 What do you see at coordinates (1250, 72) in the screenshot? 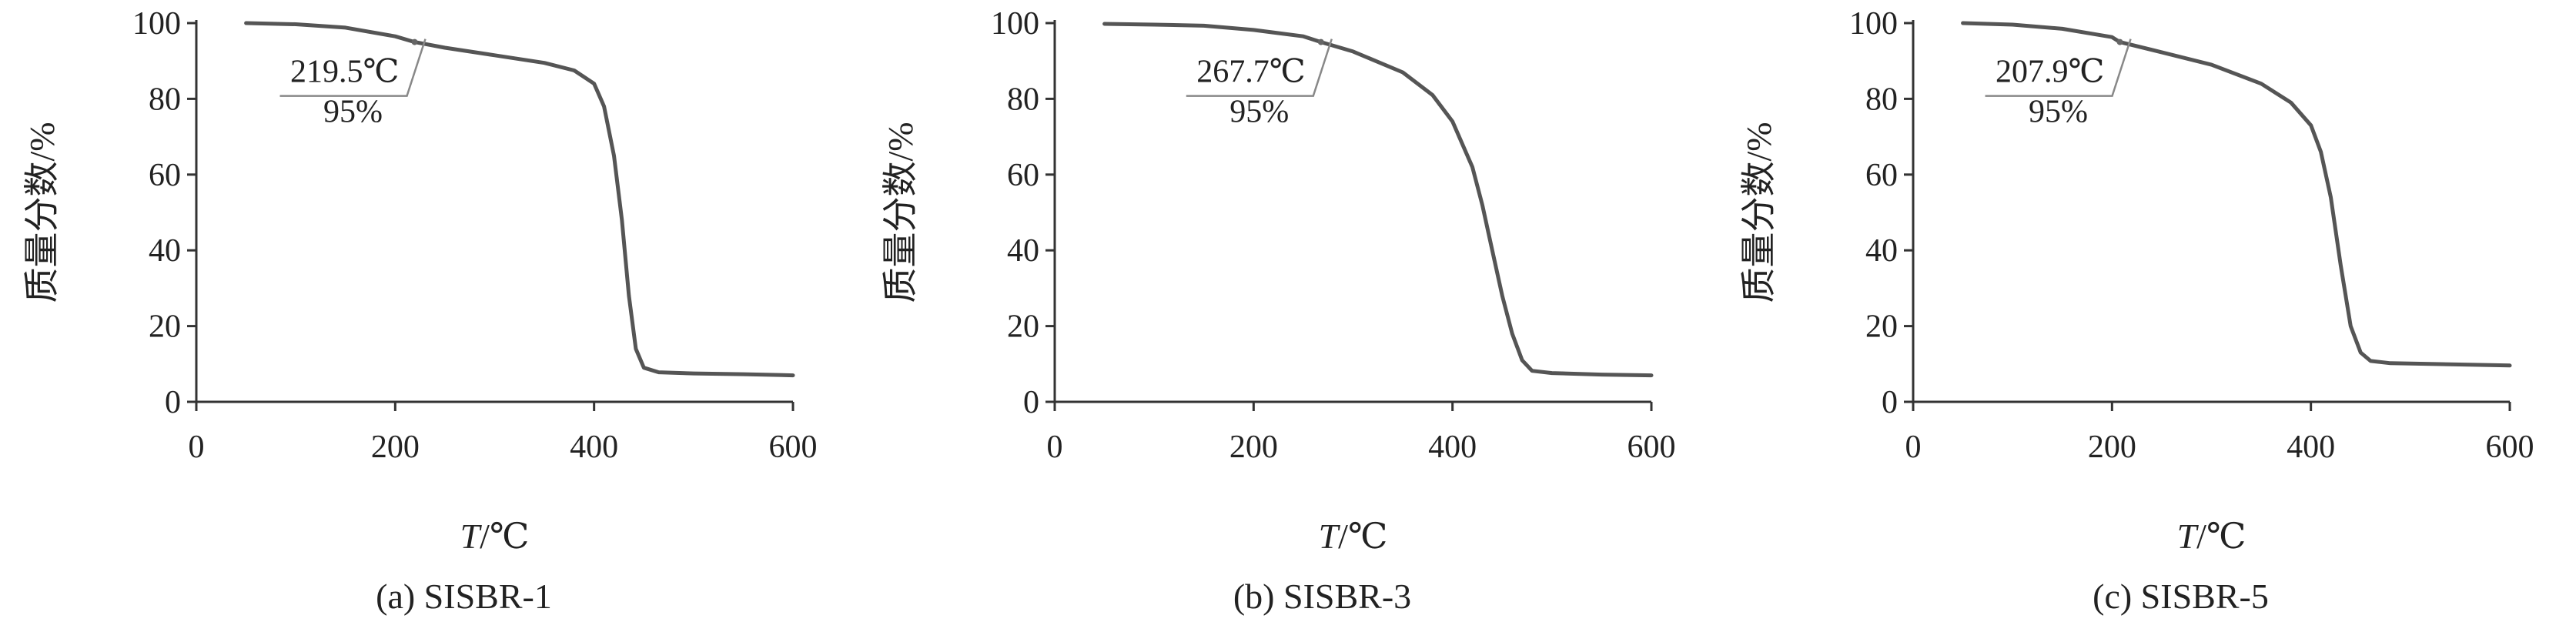
I see `annotation-temperature: 267.7℃` at bounding box center [1250, 72].